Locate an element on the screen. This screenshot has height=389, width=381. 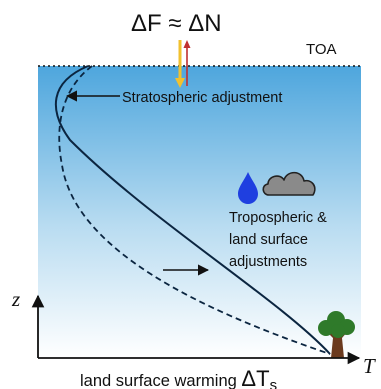
toa-label: TOA is located at coordinates (321, 49).